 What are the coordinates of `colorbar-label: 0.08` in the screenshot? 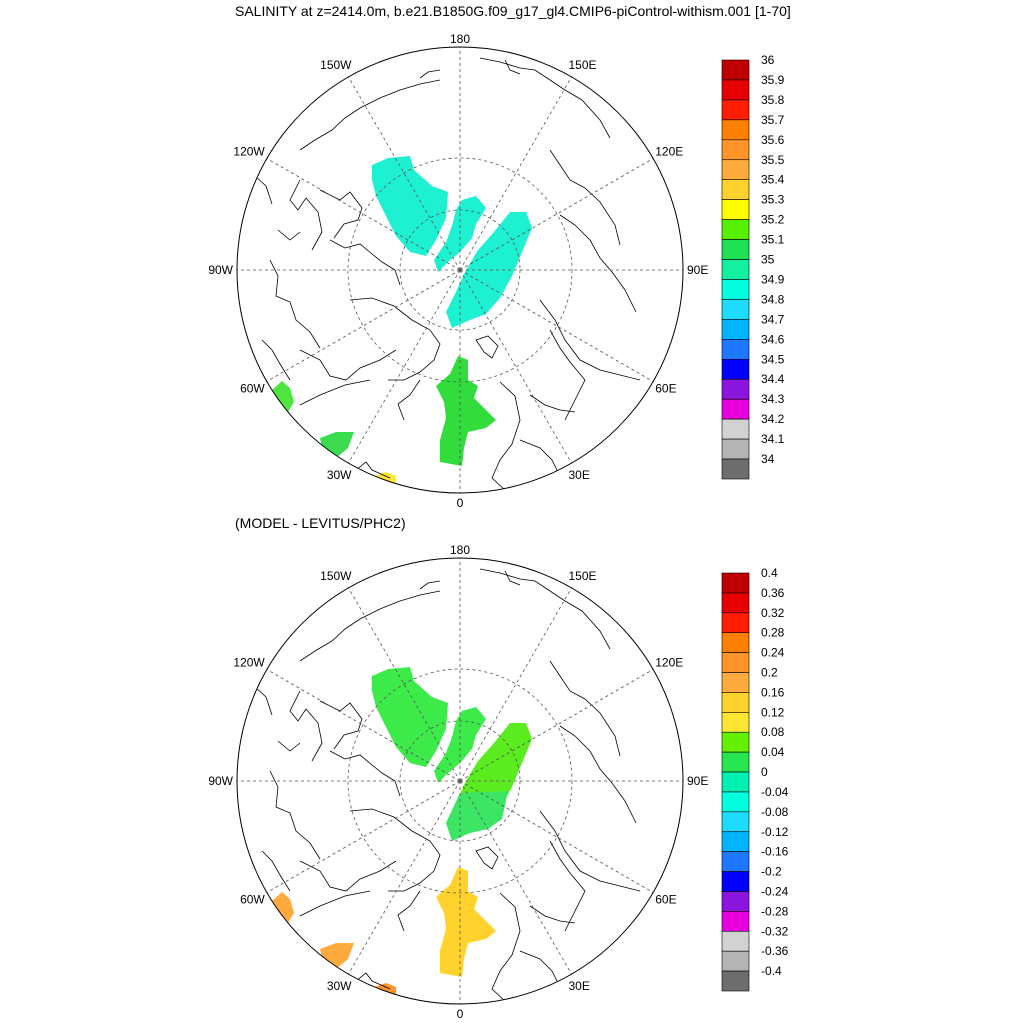 It's located at (773, 732).